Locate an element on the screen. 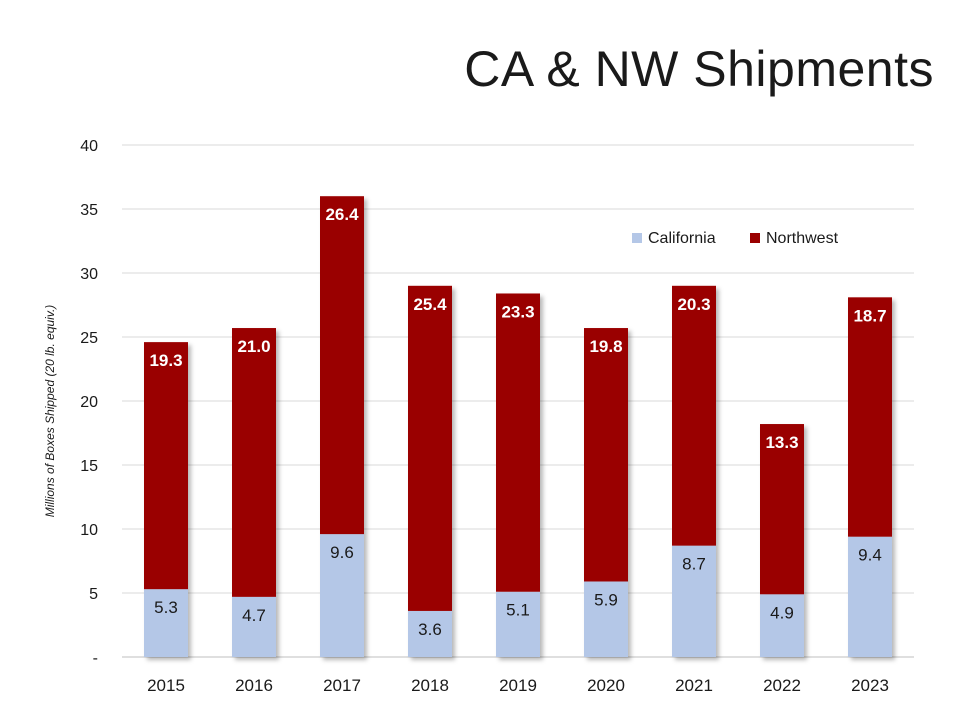 The height and width of the screenshot is (720, 960). chart-title: CA & NW Shipments is located at coordinates (699, 69).